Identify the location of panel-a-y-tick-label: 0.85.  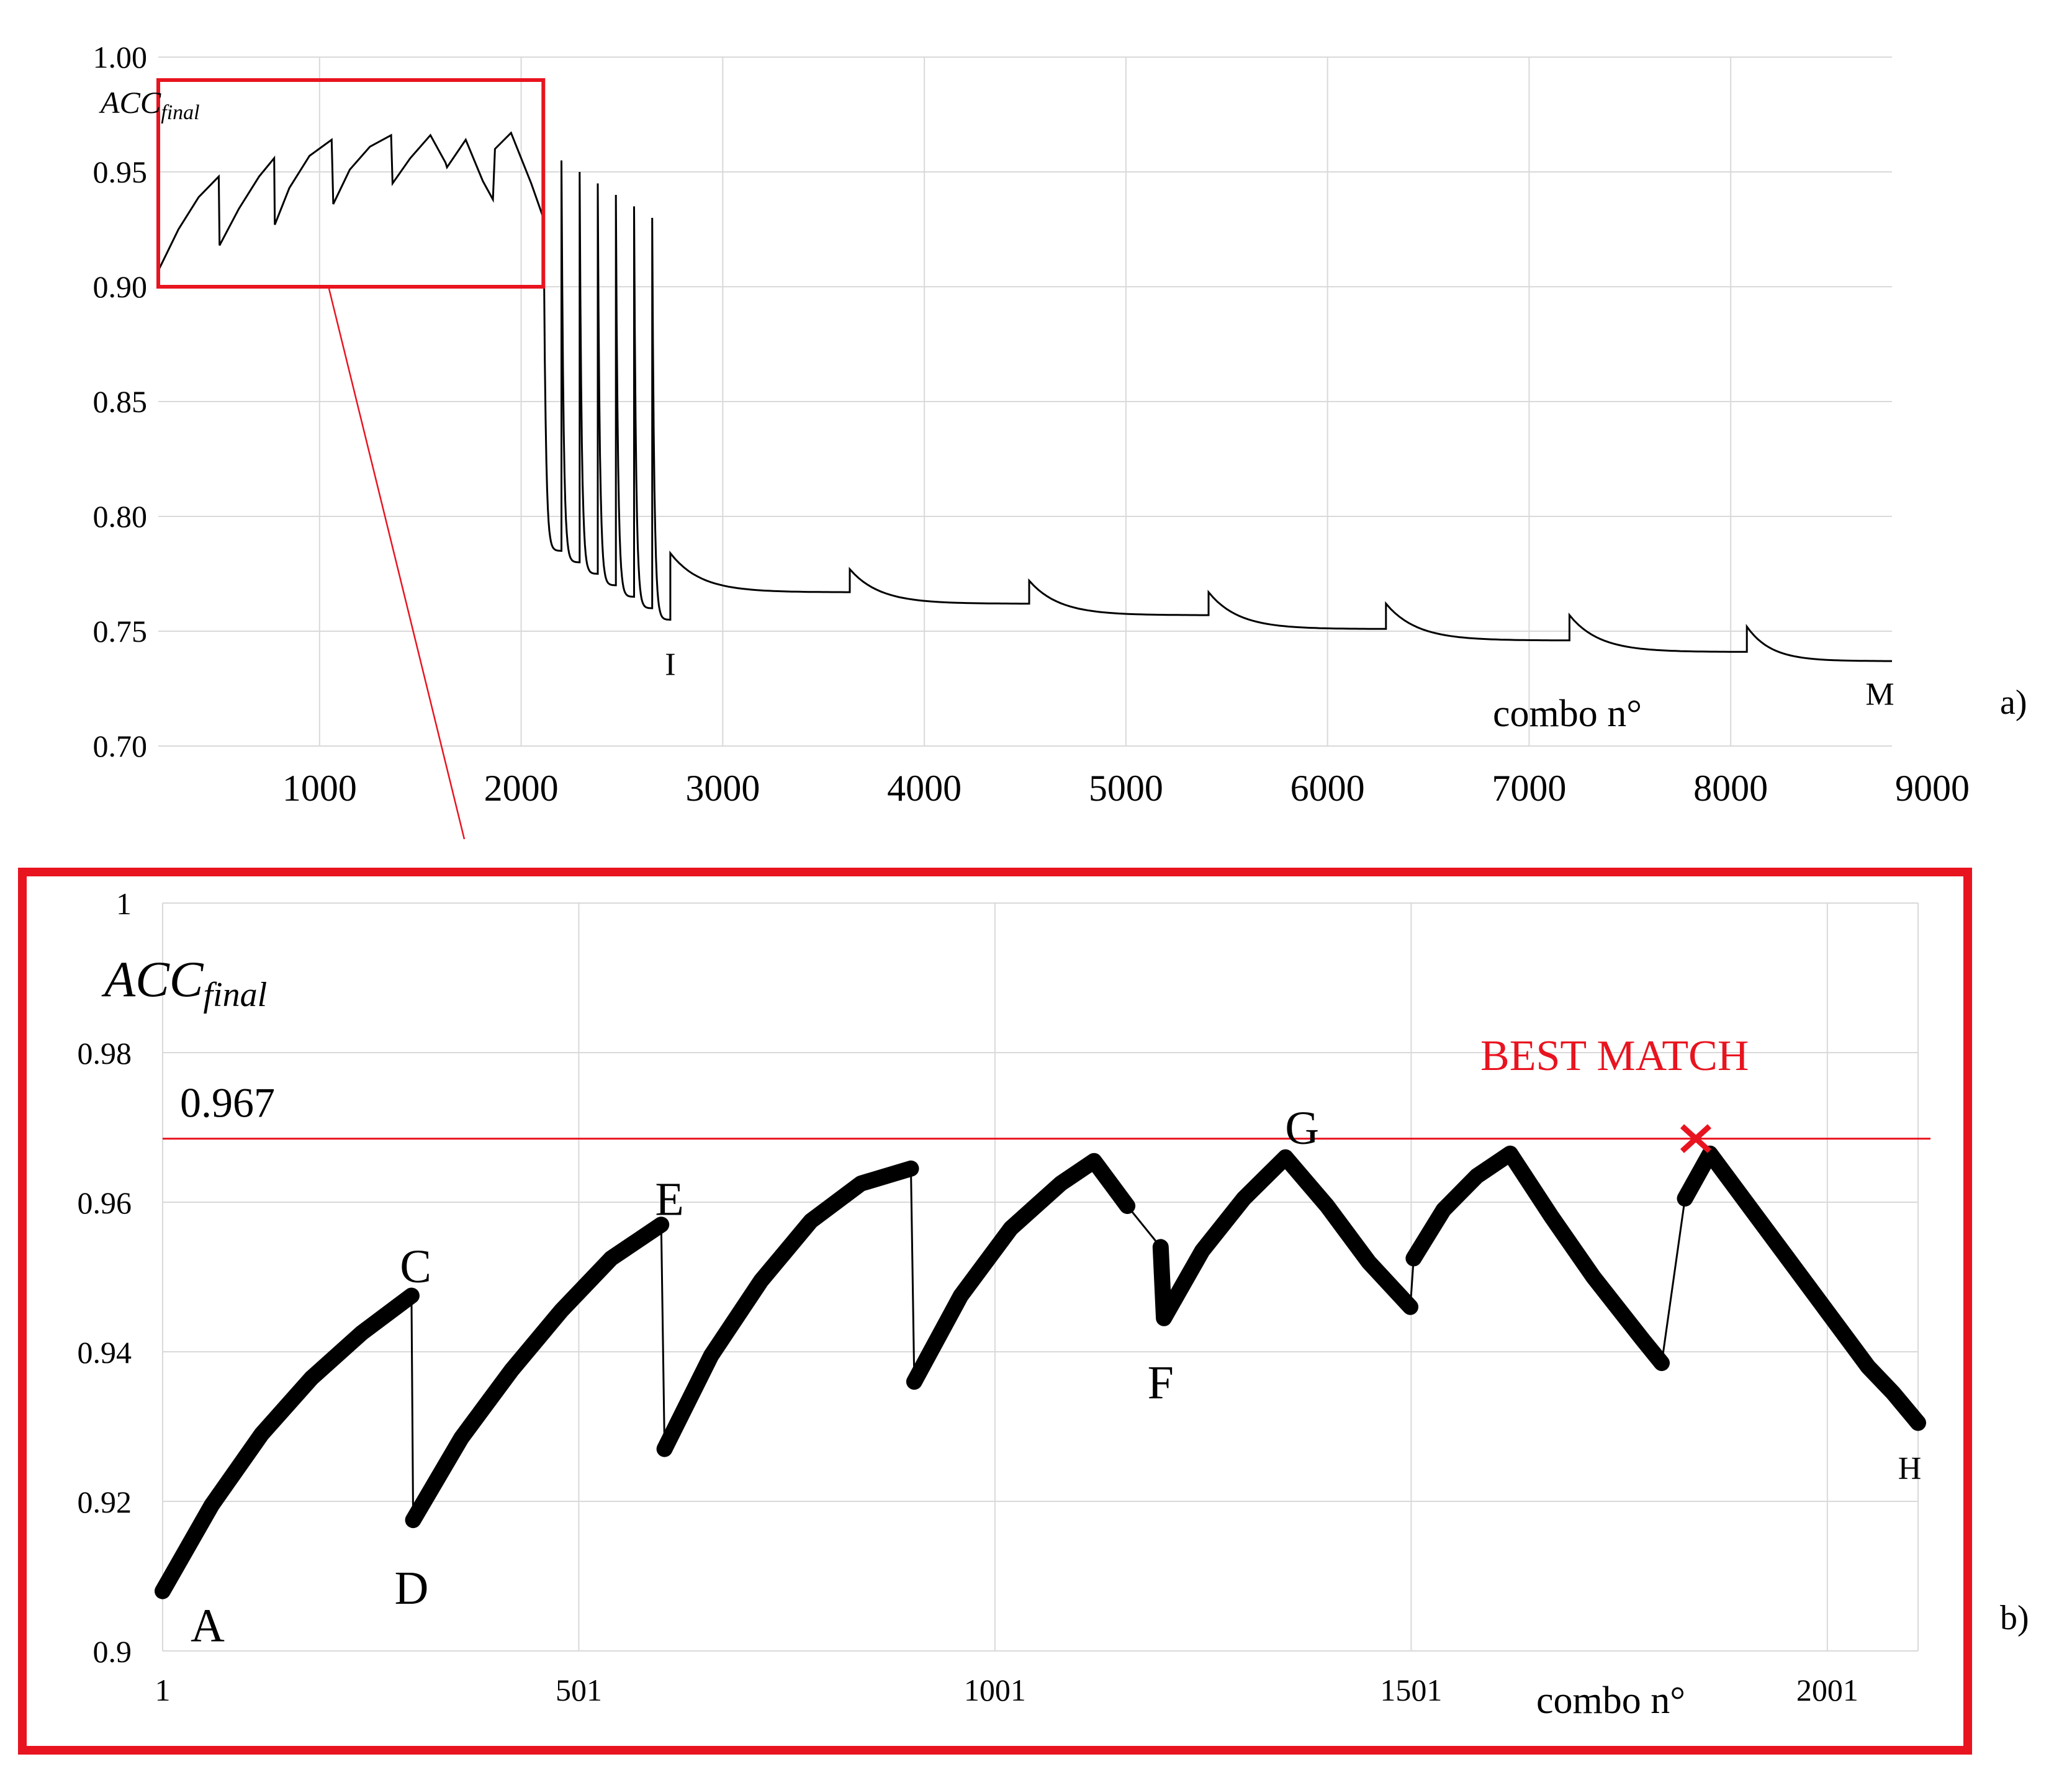
(120, 401).